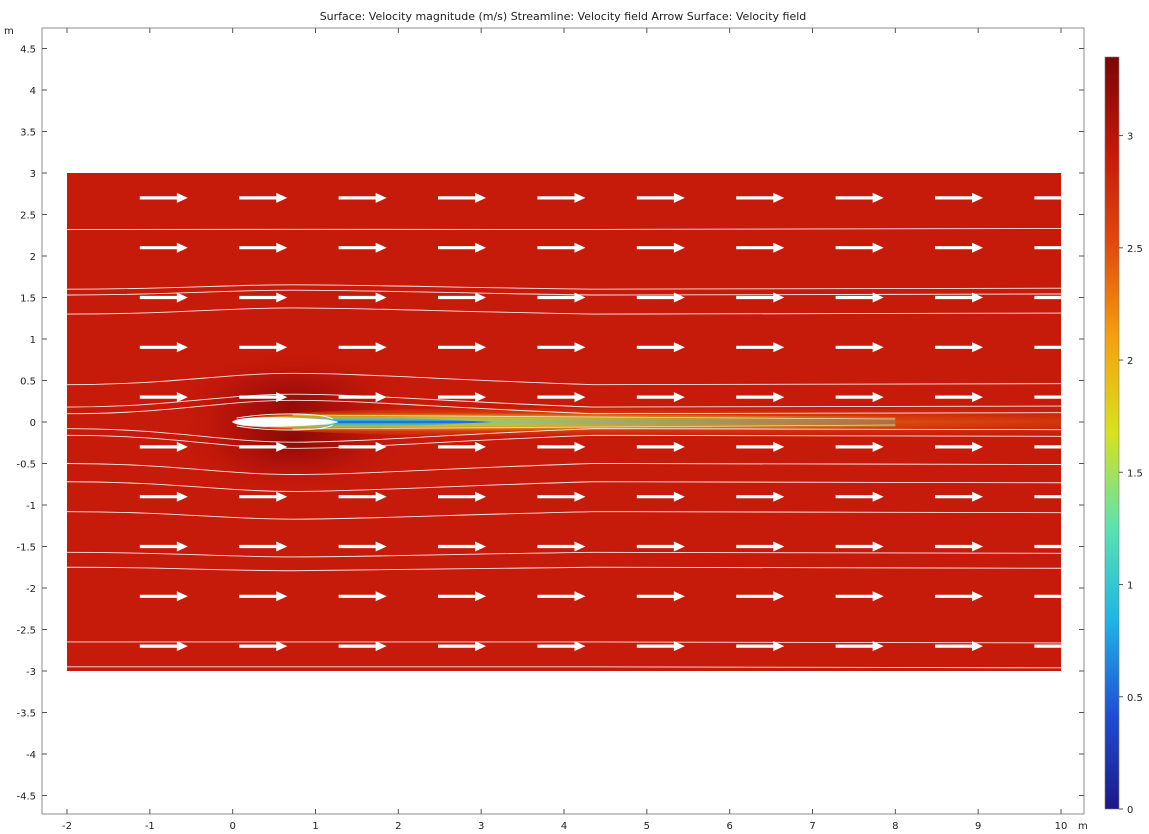 This screenshot has height=834, width=1149. Describe the element at coordinates (729, 826) in the screenshot. I see `x-tick-label: 6` at that location.